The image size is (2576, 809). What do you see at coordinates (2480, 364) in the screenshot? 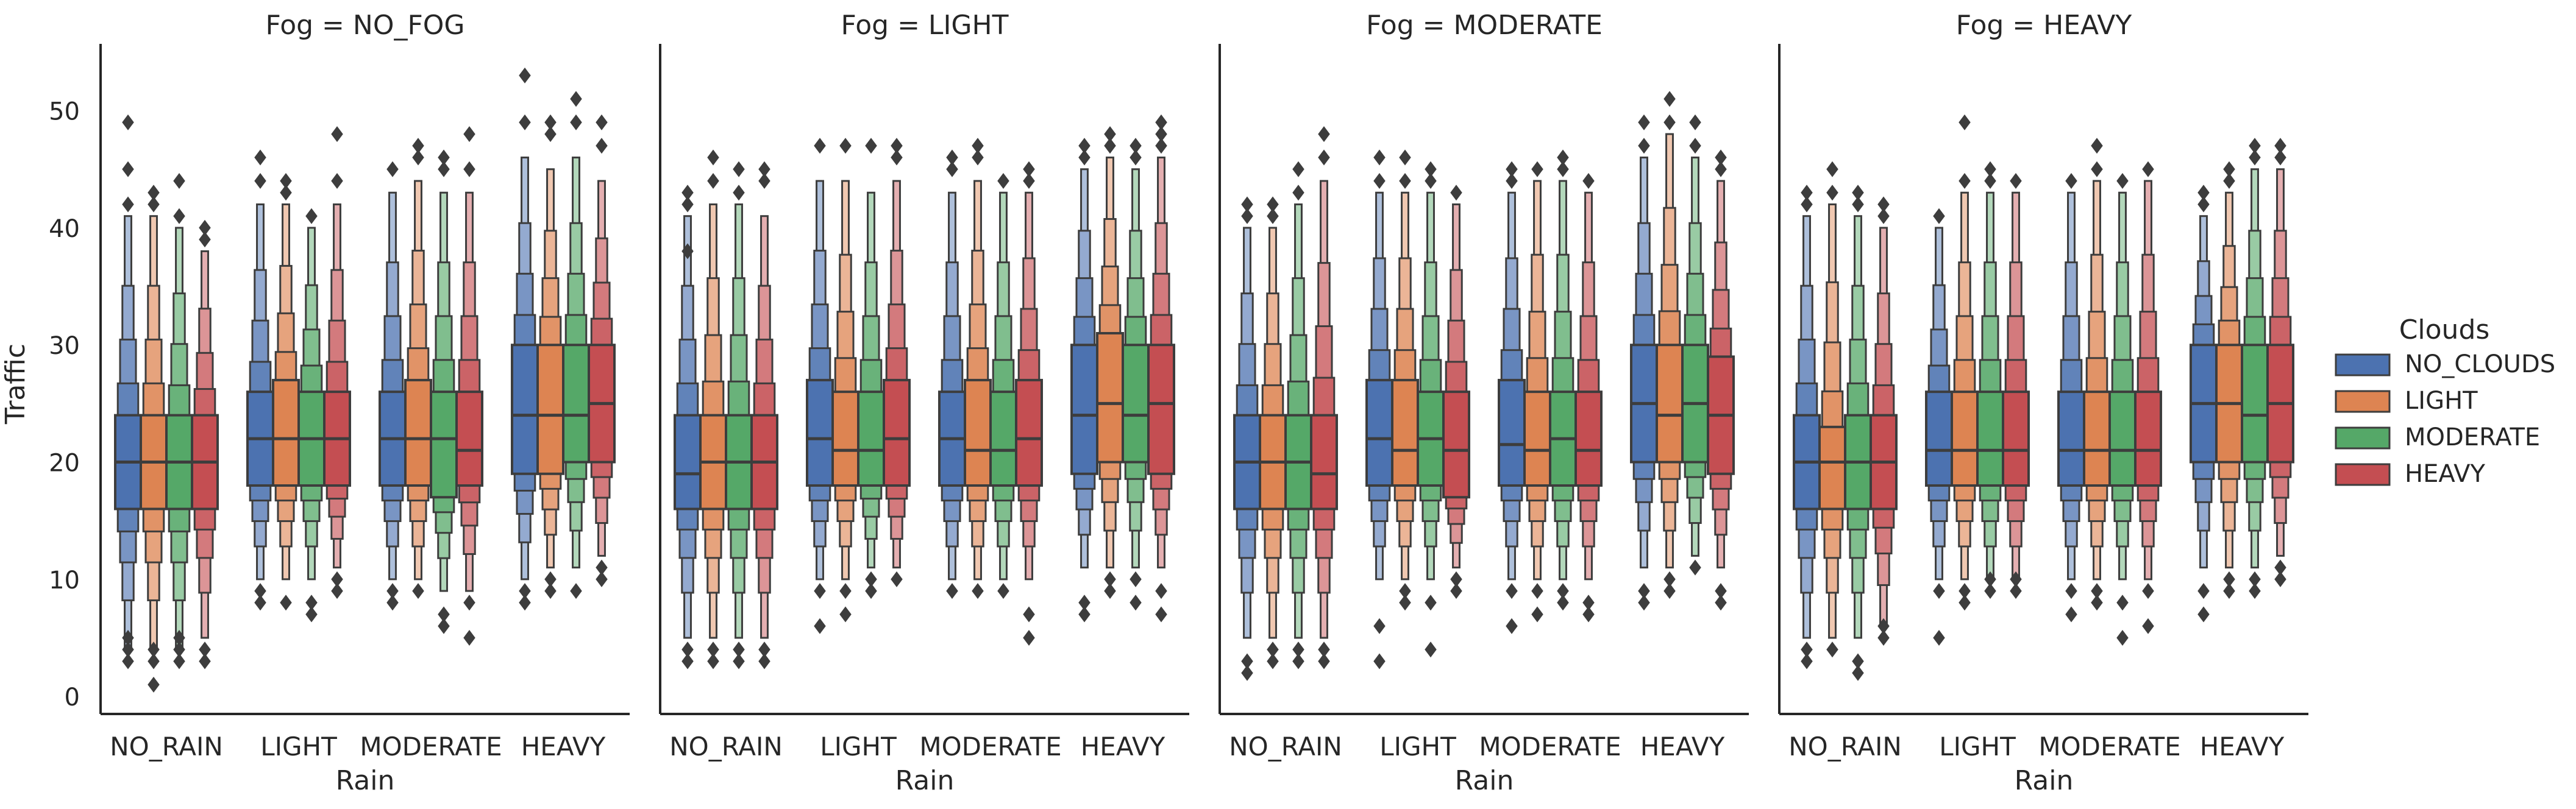
I see `legend-label: NO_CLOUDS` at bounding box center [2480, 364].